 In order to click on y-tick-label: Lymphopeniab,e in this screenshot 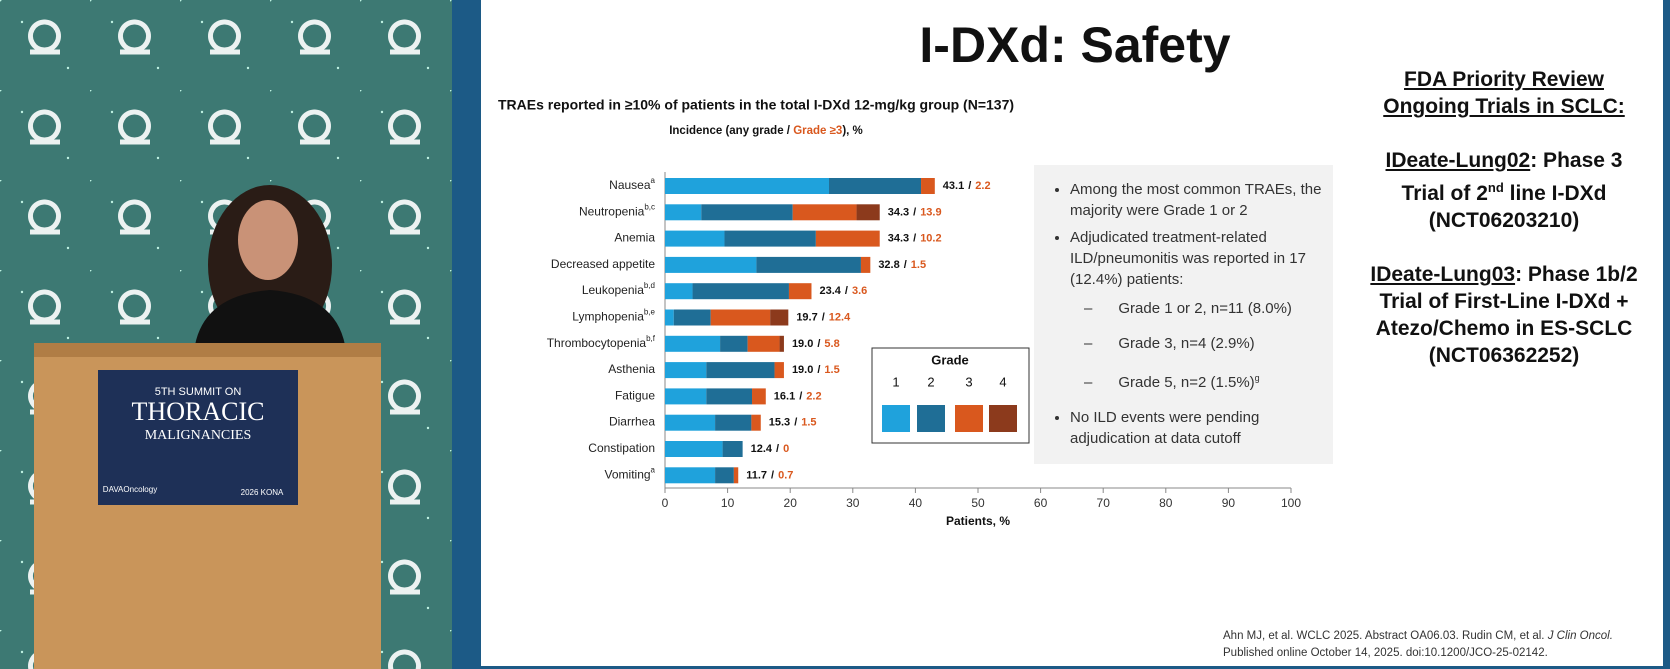, I will do `click(613, 316)`.